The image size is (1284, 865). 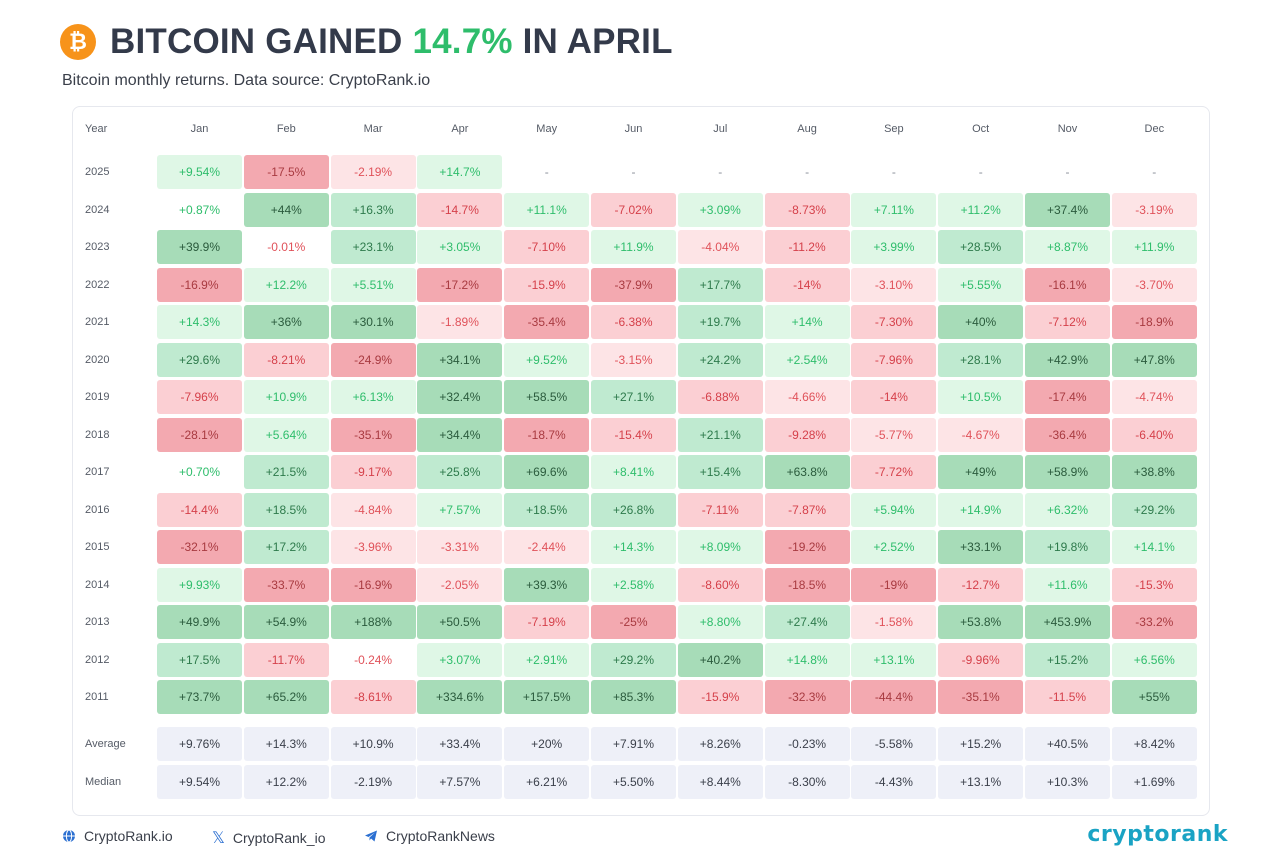 What do you see at coordinates (97, 209) in the screenshot?
I see `year-label: 2024` at bounding box center [97, 209].